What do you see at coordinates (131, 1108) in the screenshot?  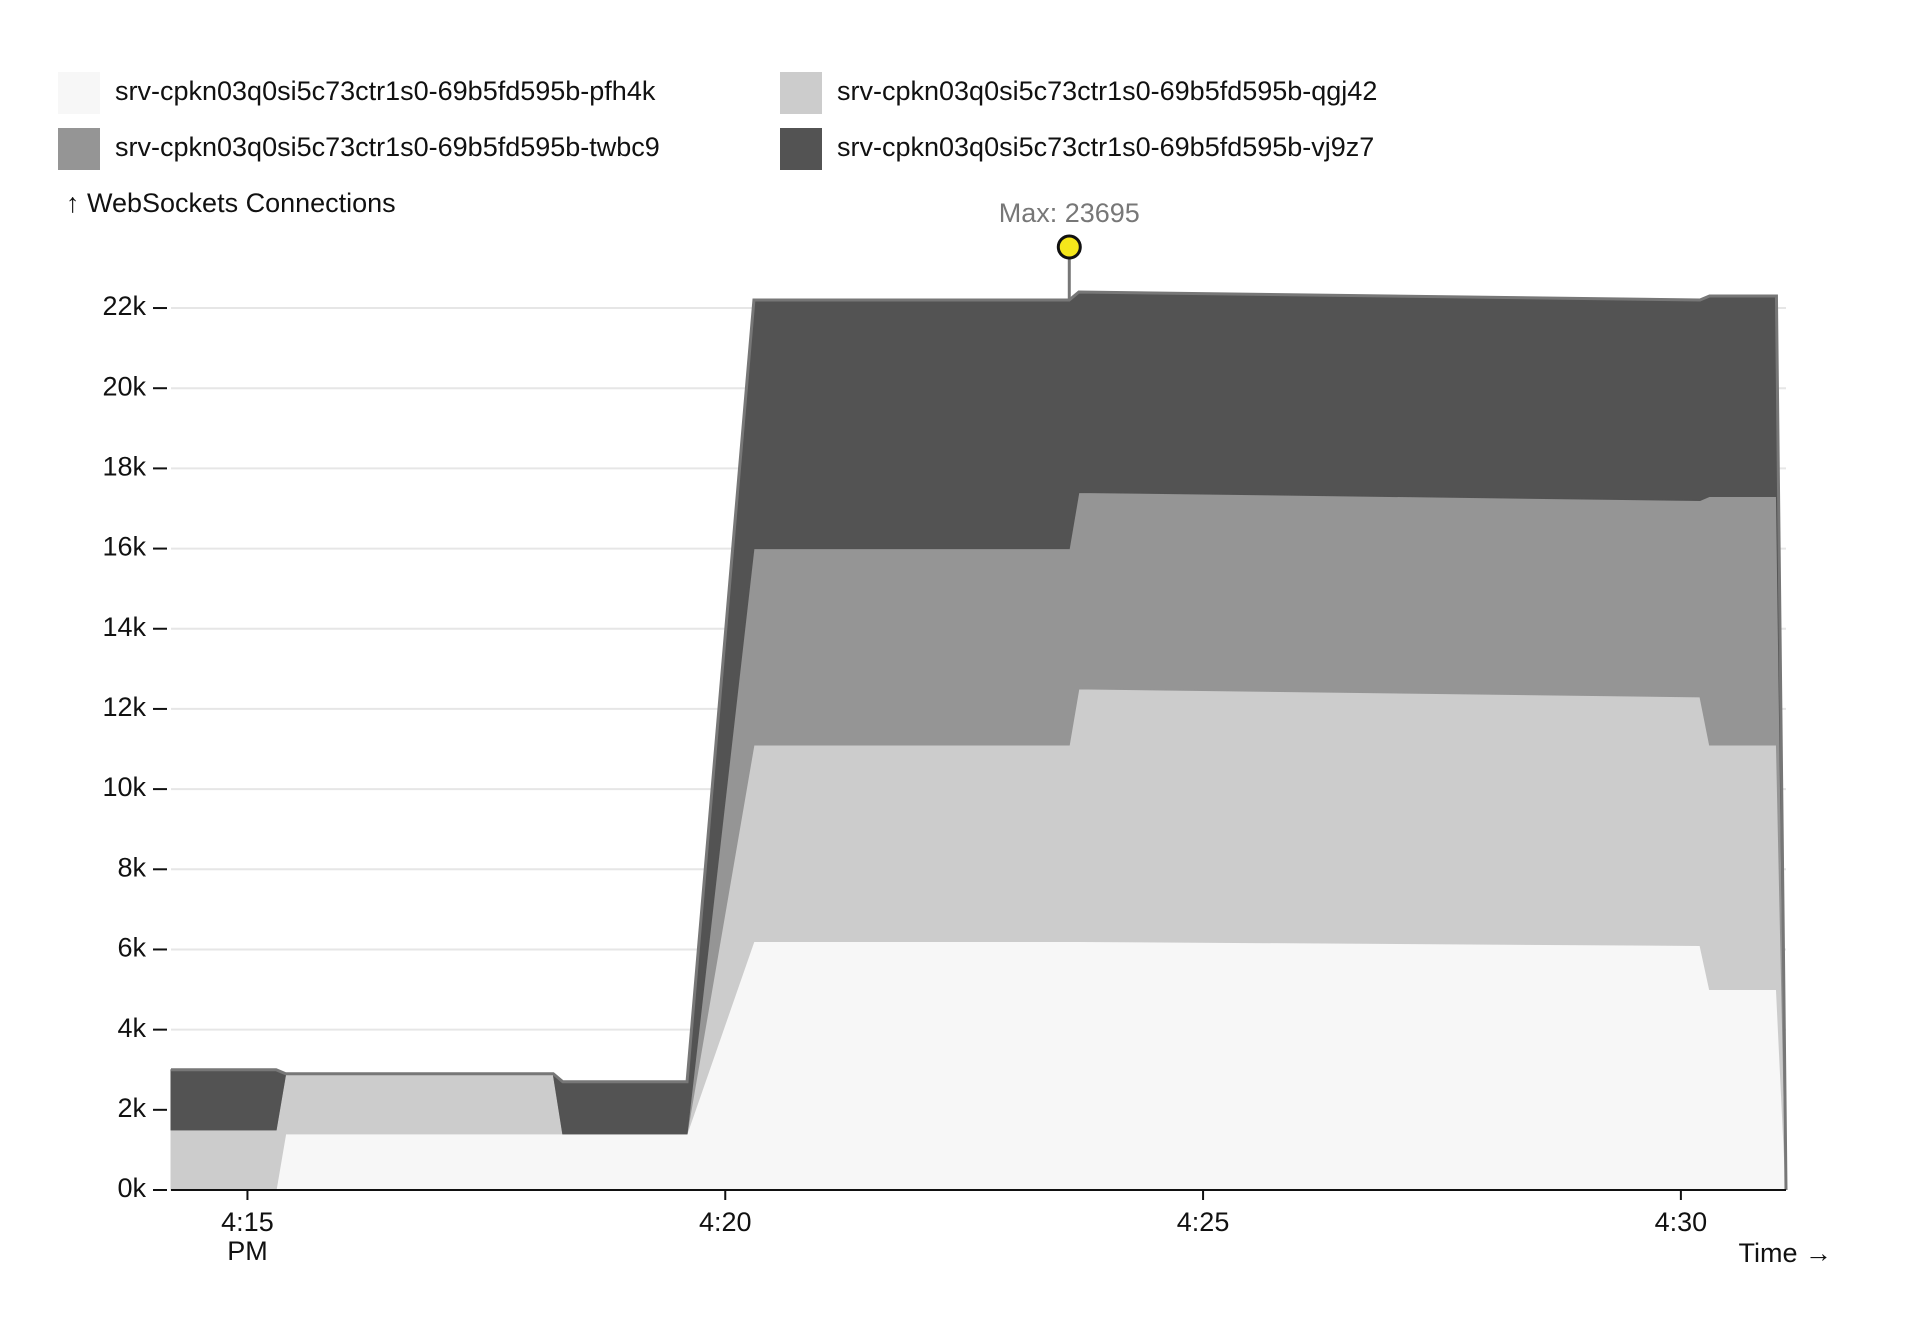 I see `y-tick-label: 2k` at bounding box center [131, 1108].